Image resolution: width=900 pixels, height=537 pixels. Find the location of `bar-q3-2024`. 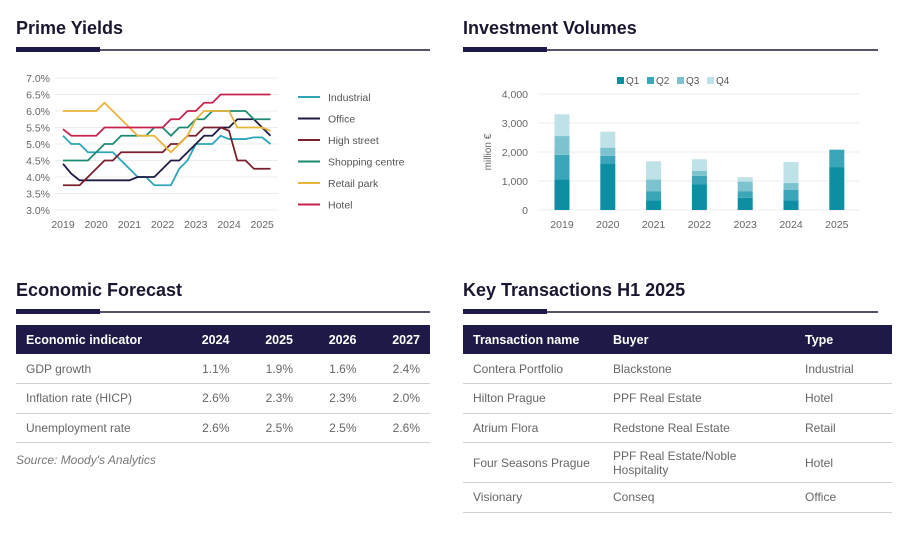

bar-q3-2024 is located at coordinates (791, 186).